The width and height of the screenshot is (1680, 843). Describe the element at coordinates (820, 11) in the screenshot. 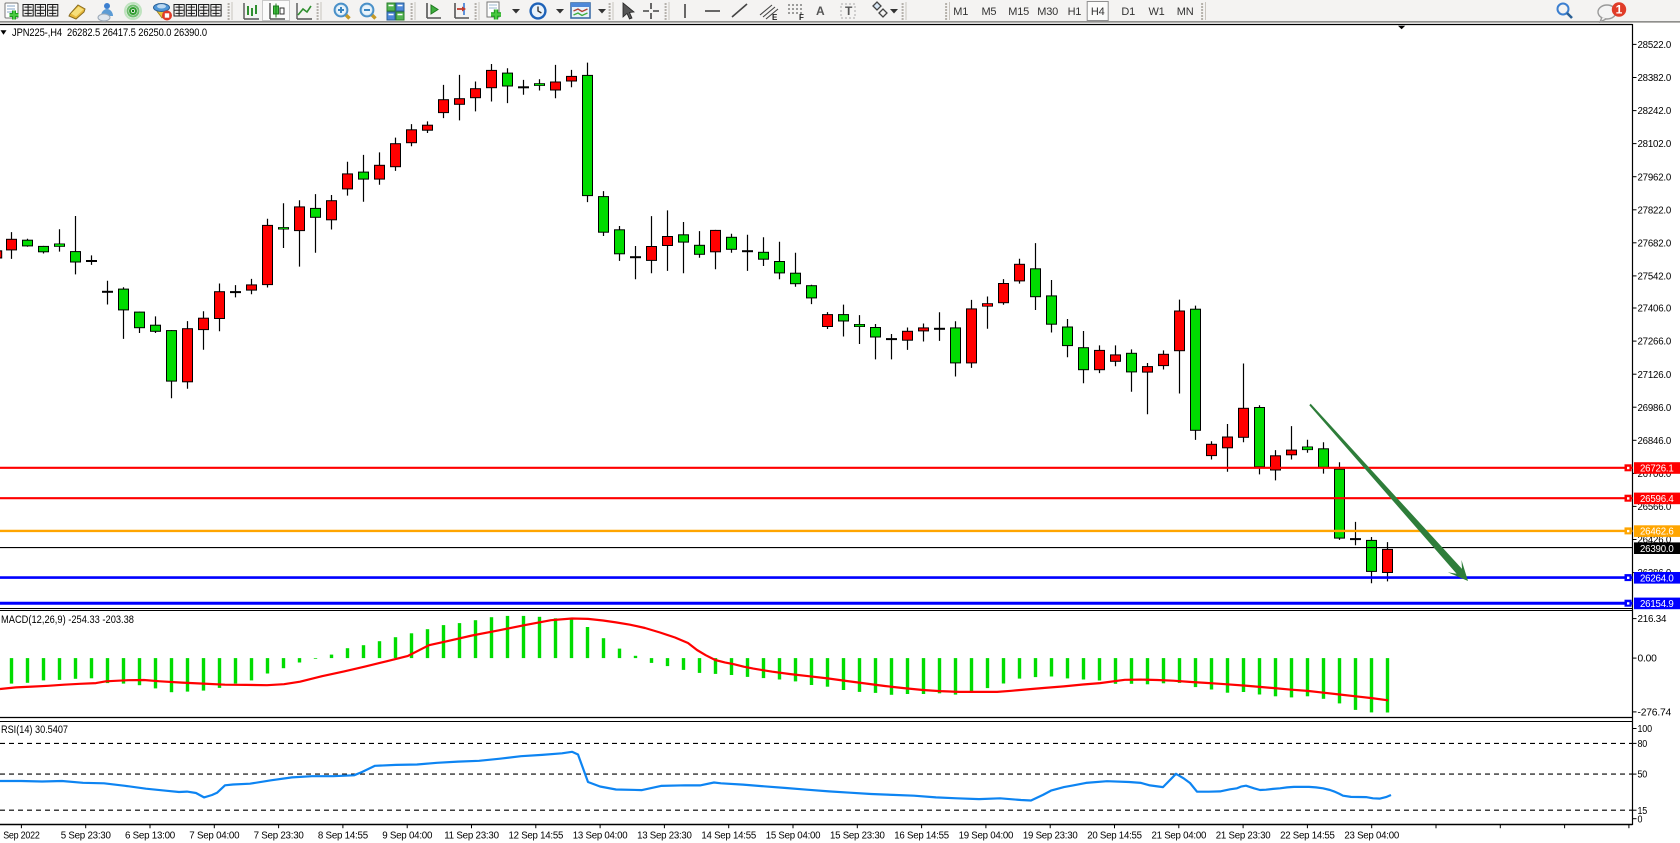

I see `svg-text: A` at that location.